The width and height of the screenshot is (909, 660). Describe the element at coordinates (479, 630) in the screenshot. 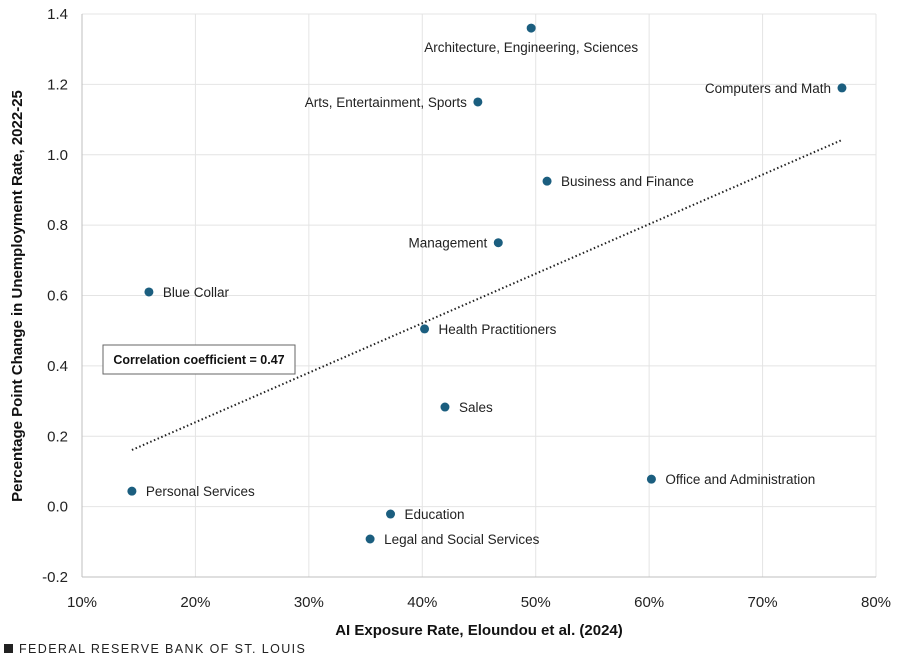

I see `x-axis-title: AI Exposure Rate, Eloundou et al. (2024)` at that location.